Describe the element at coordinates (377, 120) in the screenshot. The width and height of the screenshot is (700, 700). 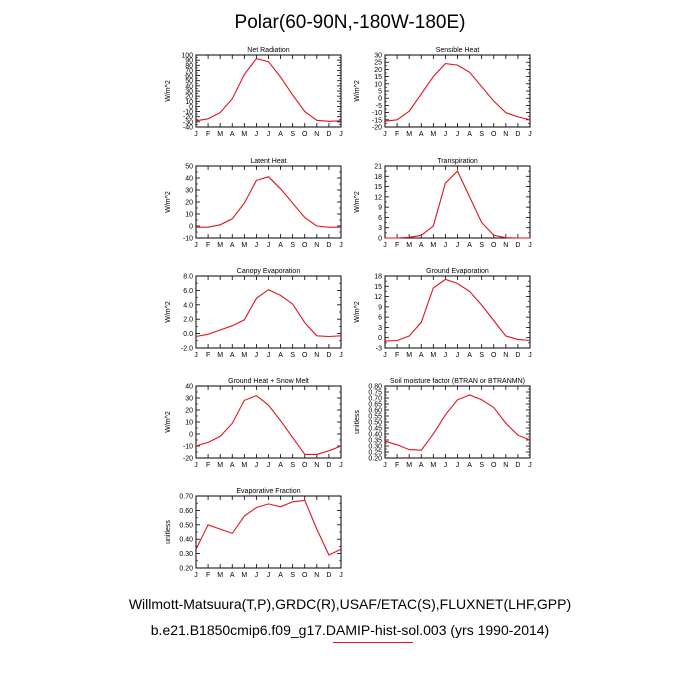
I see `y-tick-label: -15` at that location.